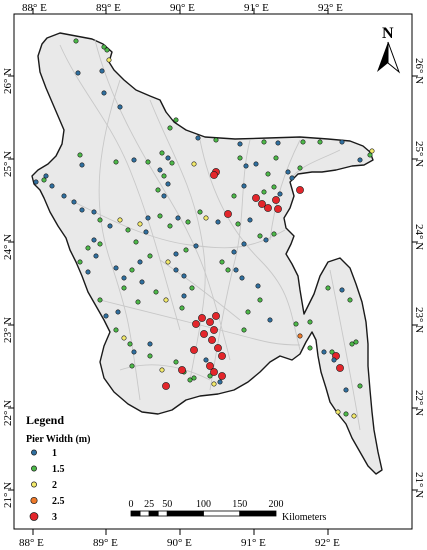  What do you see at coordinates (330, 8) in the screenshot?
I see `lon-label: 92° E` at bounding box center [330, 8].